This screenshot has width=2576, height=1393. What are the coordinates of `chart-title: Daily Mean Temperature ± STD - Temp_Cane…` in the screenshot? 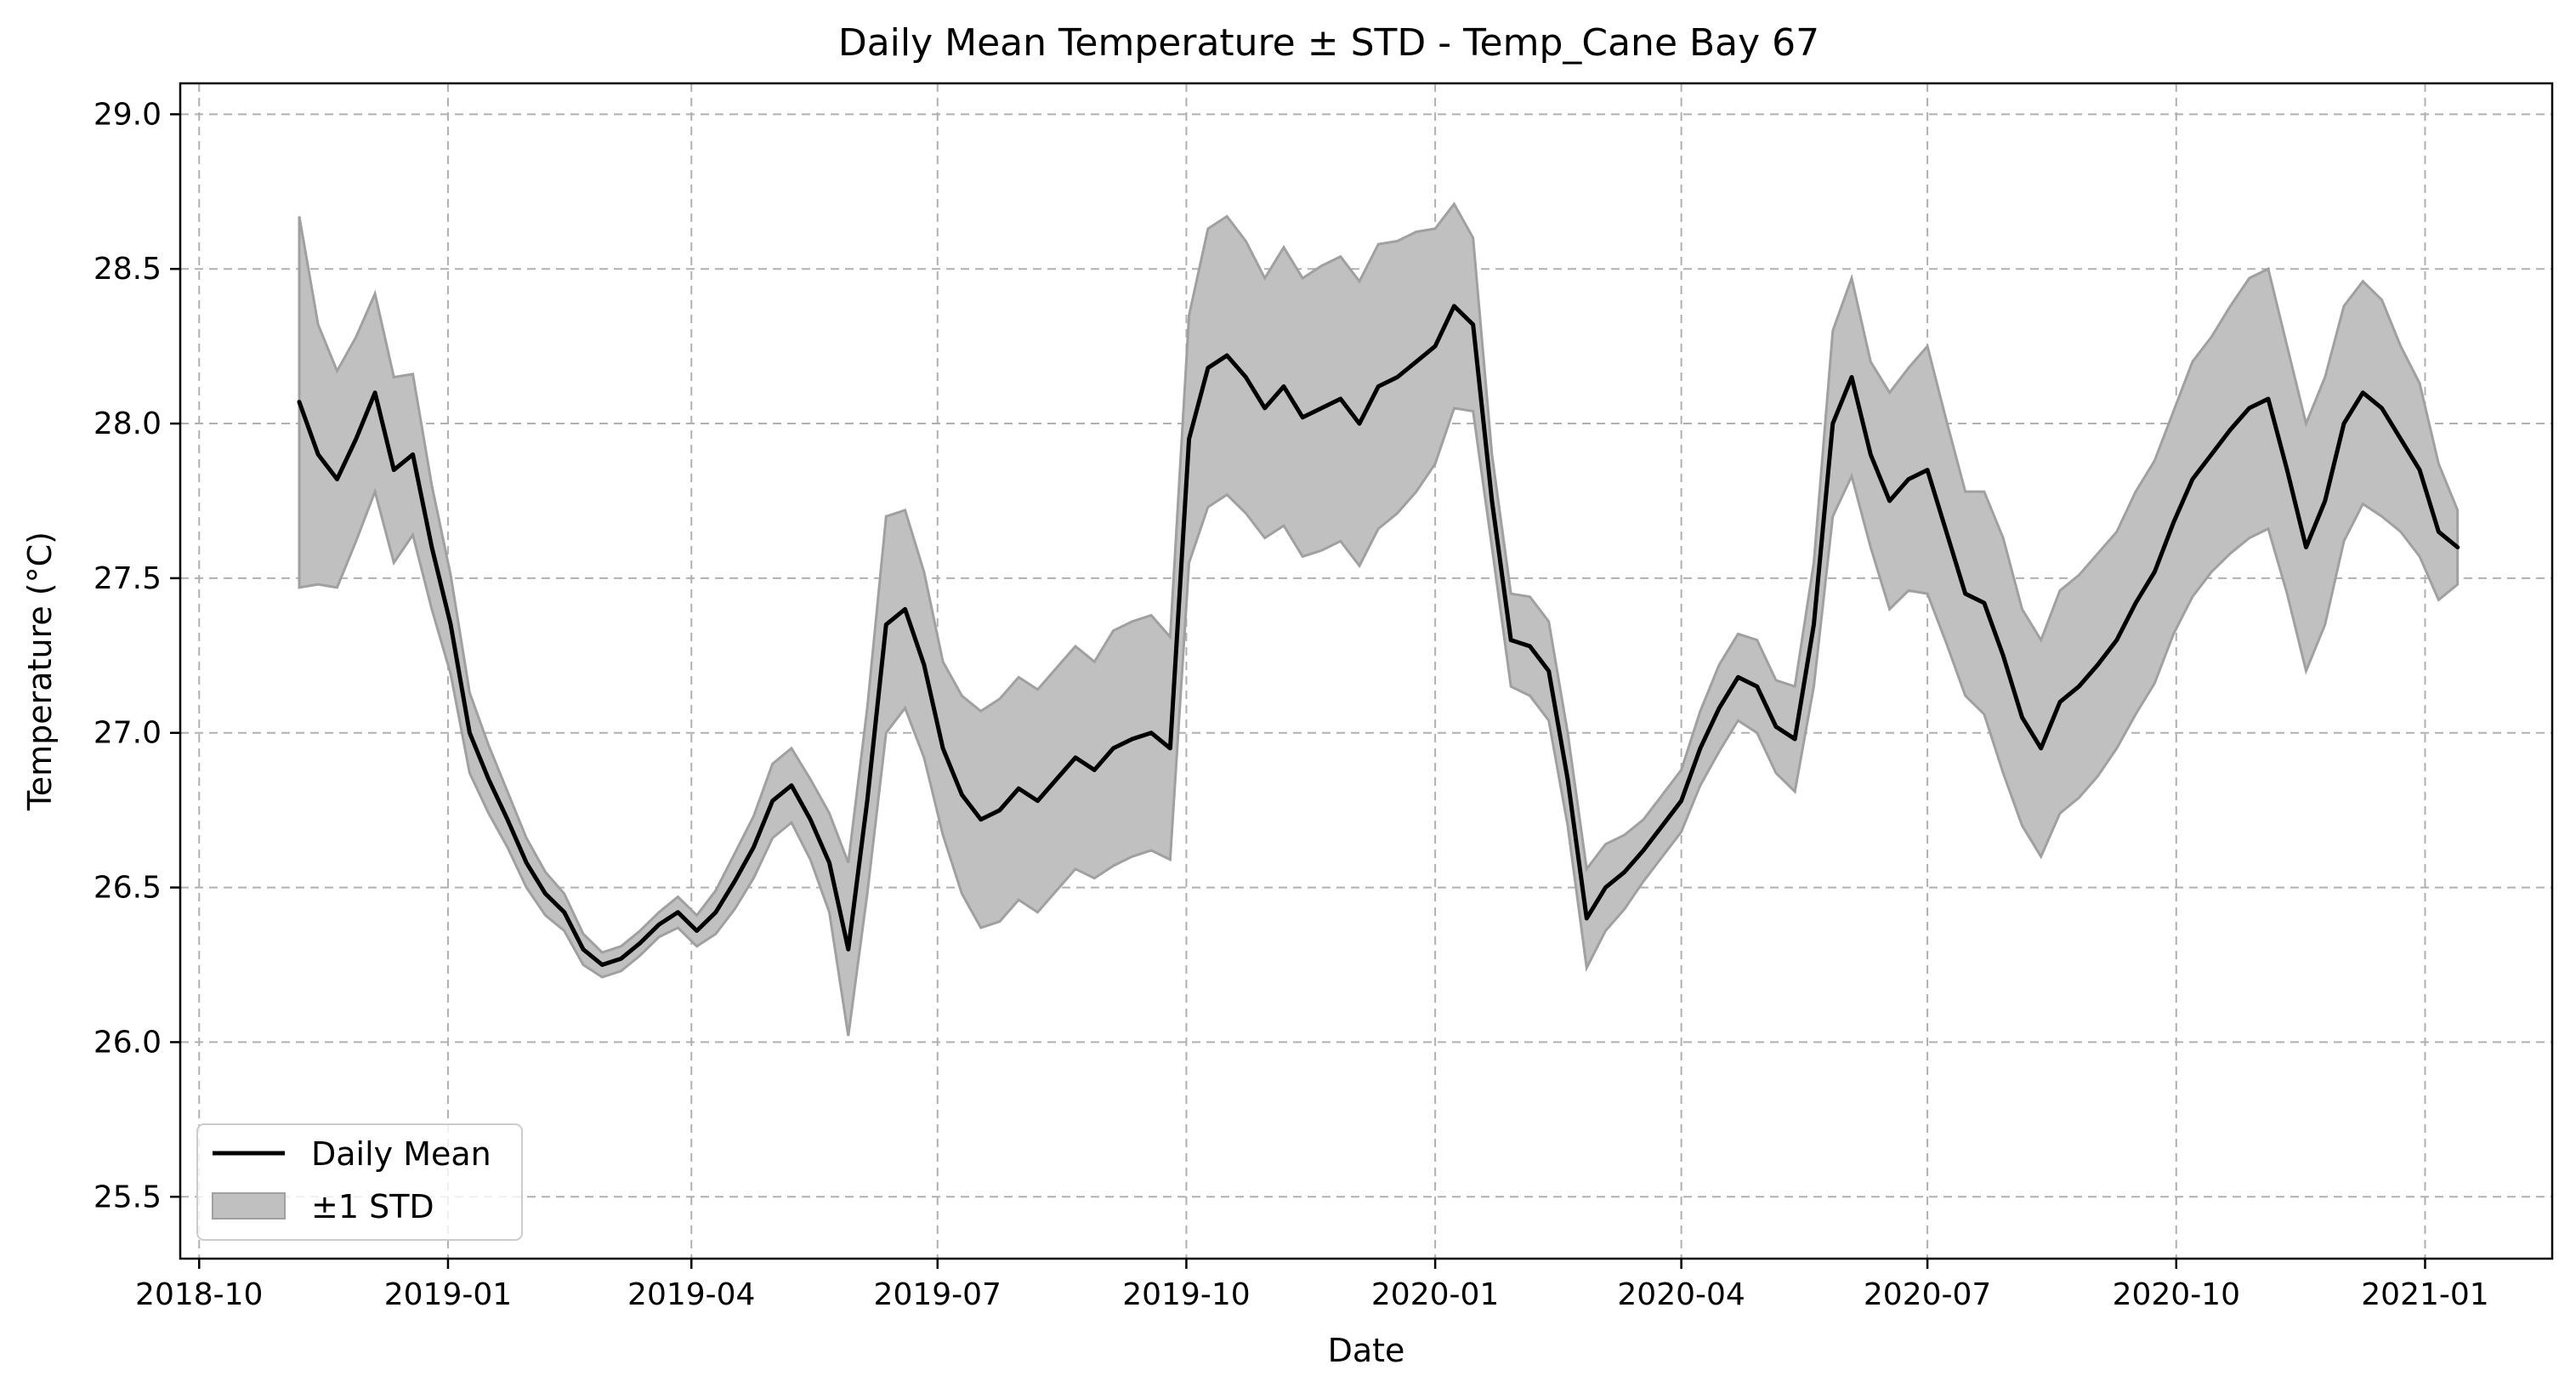 It's located at (1329, 43).